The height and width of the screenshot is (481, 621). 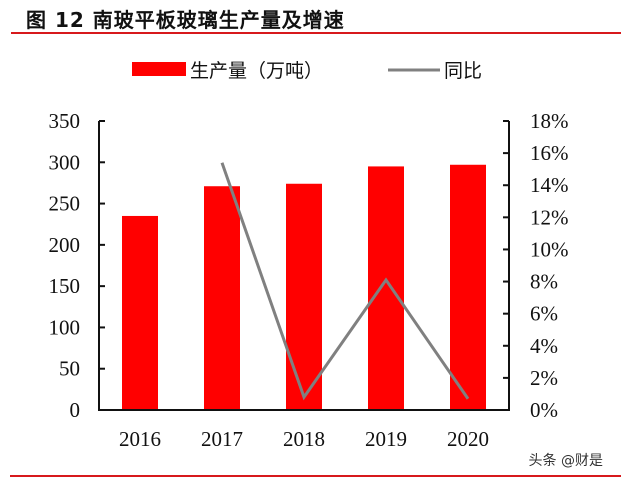 What do you see at coordinates (463, 71) in the screenshot?
I see `legend-line-label: 同比` at bounding box center [463, 71].